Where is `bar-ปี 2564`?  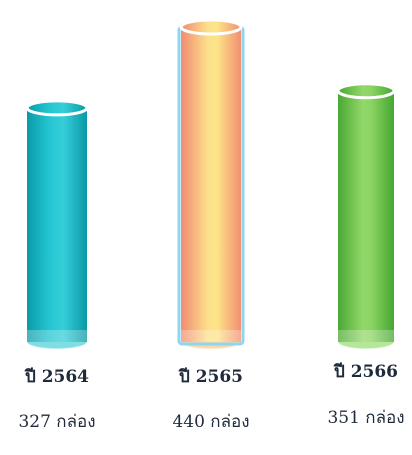 bar-ปี 2564 is located at coordinates (57, 224).